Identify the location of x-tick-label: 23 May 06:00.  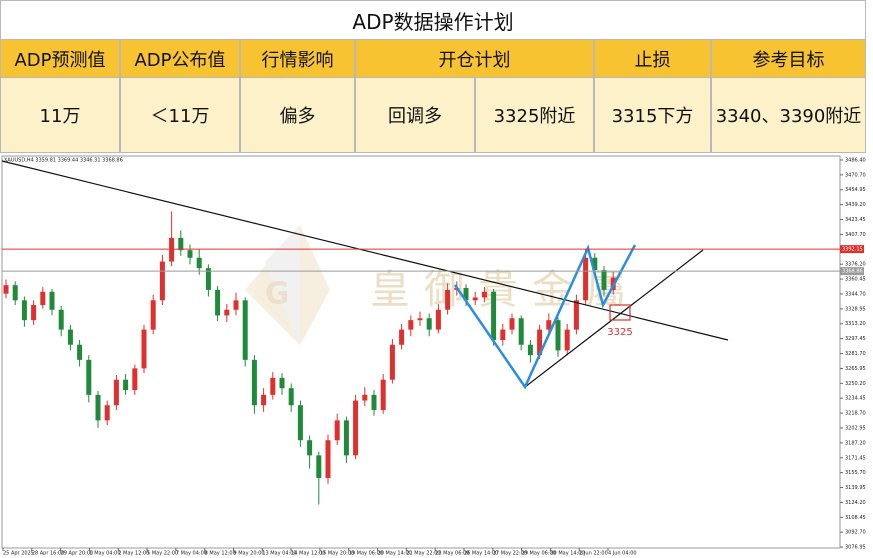
(452, 554).